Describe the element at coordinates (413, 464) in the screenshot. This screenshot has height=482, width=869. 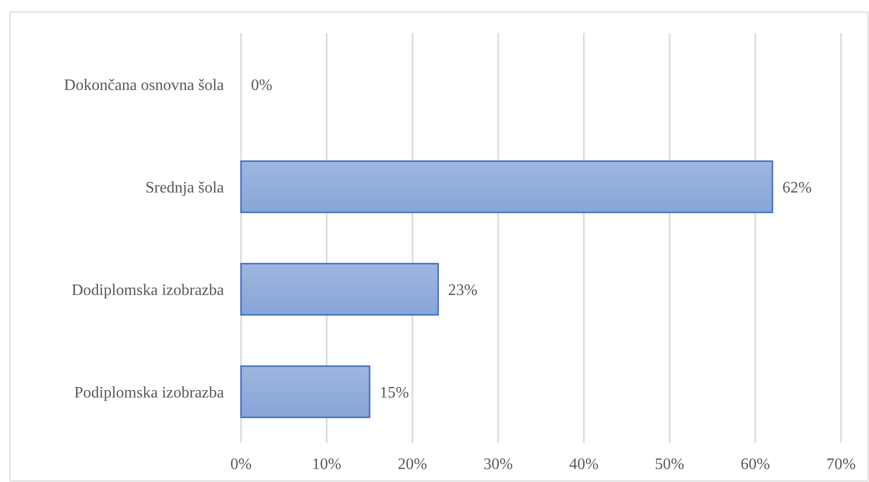
I see `x-tick-label: 20%` at that location.